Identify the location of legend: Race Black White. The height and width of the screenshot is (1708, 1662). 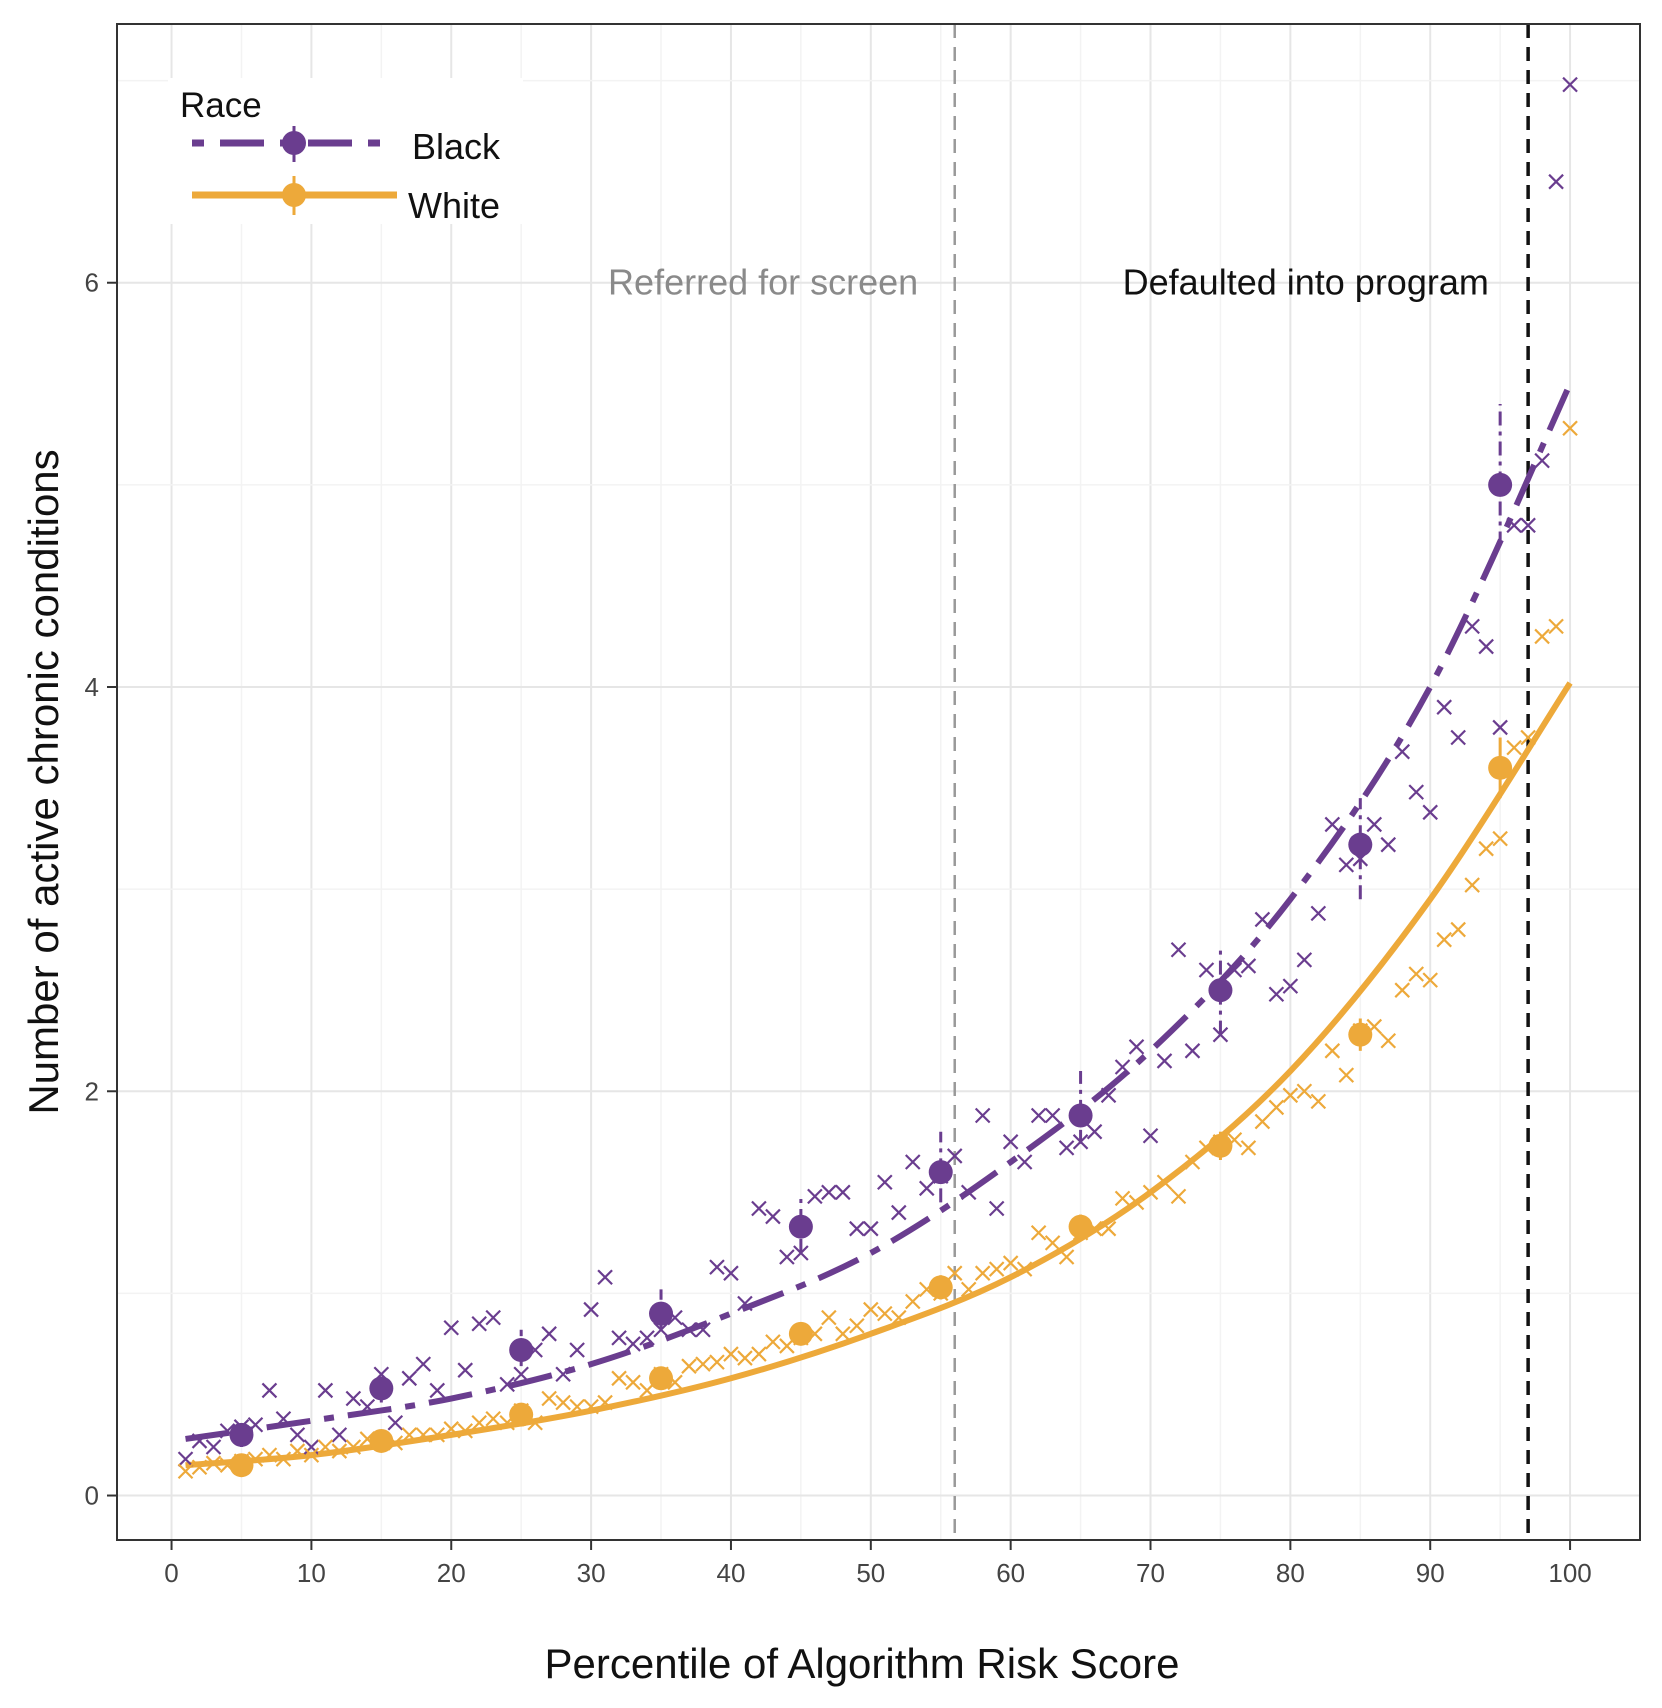
(345, 152).